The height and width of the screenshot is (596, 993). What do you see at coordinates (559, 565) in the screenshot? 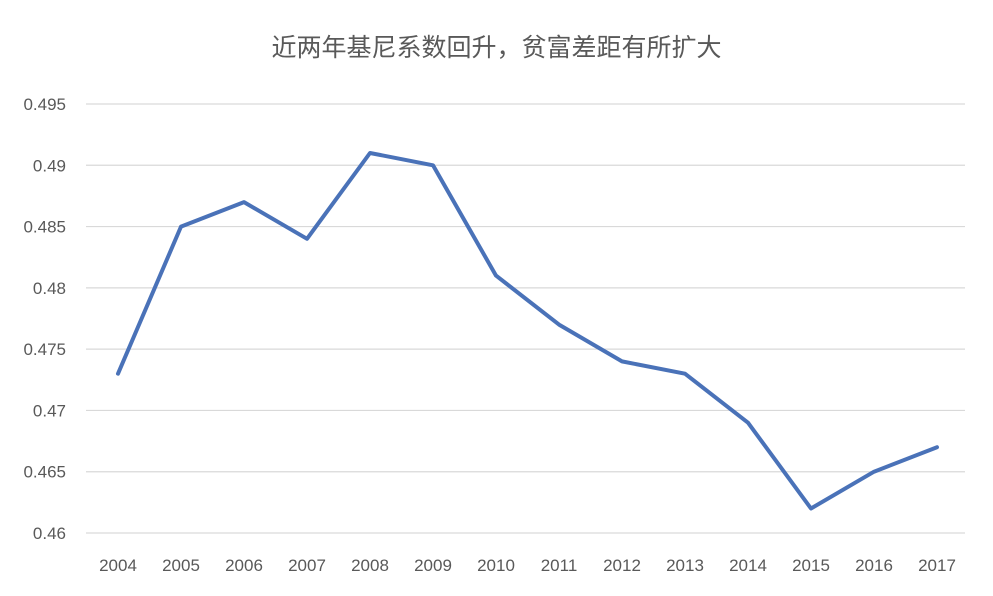
I see `x-tick-label: 2011` at bounding box center [559, 565].